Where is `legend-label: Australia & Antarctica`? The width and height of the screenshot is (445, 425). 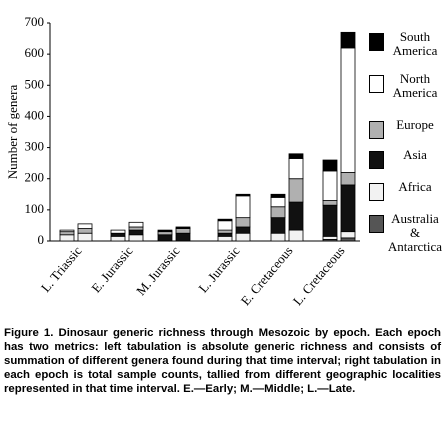
legend-label: Australia & Antarctica is located at coordinates (415, 232).